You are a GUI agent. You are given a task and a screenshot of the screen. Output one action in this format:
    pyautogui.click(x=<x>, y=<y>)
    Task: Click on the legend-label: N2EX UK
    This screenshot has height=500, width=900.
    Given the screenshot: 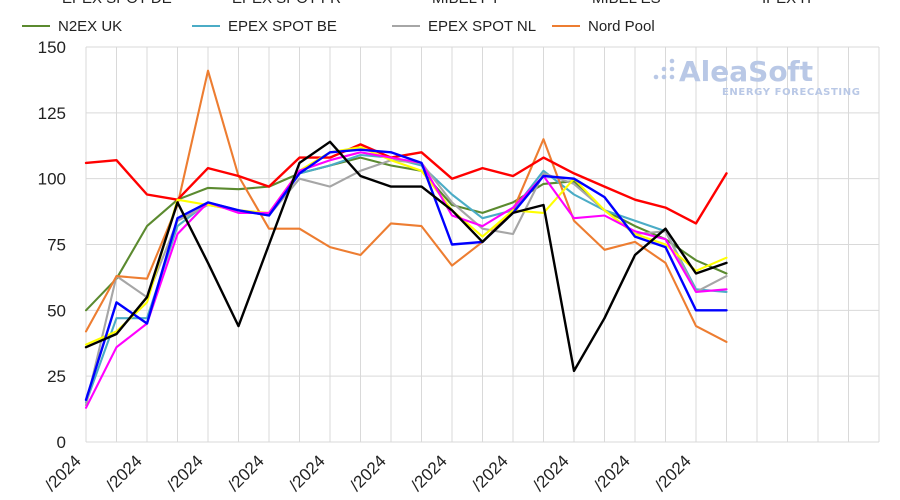 What is the action you would take?
    pyautogui.click(x=90, y=26)
    